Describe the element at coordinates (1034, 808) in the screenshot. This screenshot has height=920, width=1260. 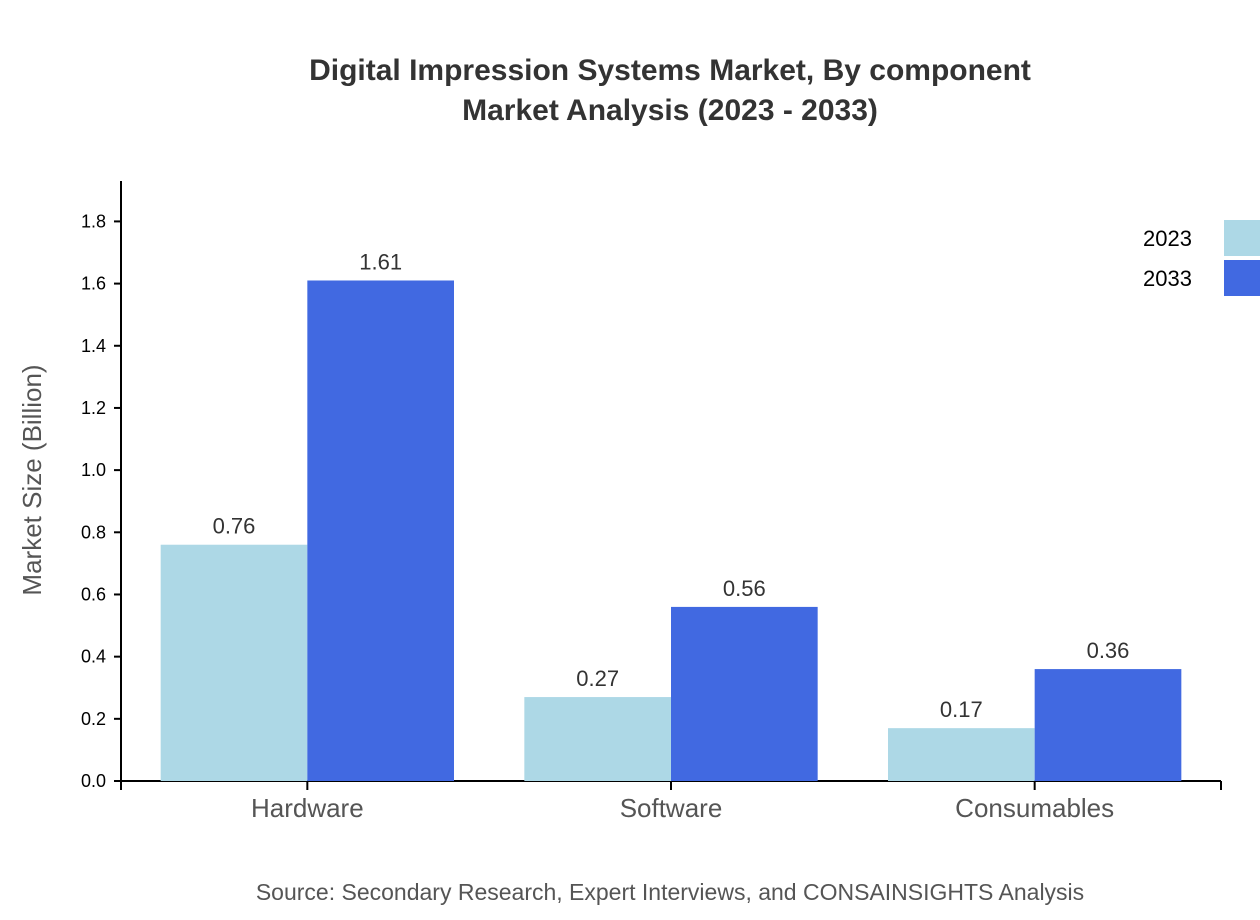
I see `x-tick-label: Consumables` at that location.